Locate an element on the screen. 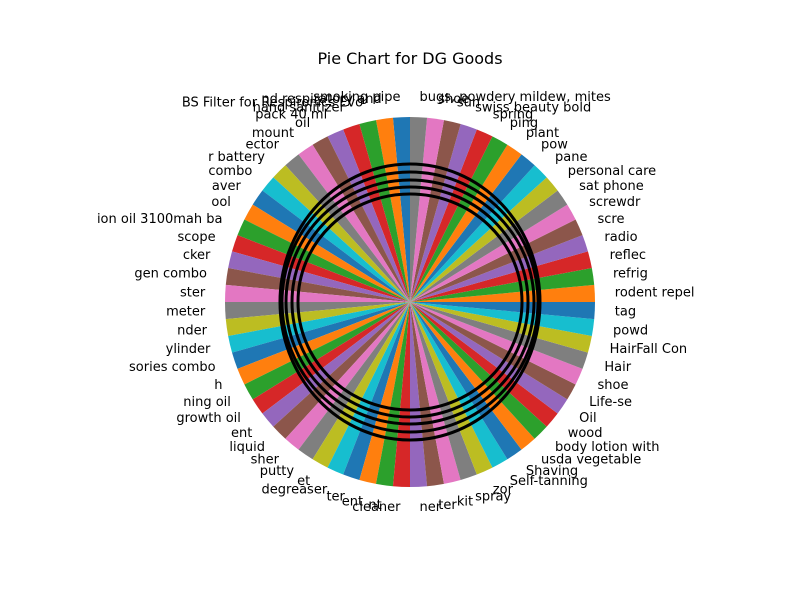  slice-label: tag is located at coordinates (625, 312).